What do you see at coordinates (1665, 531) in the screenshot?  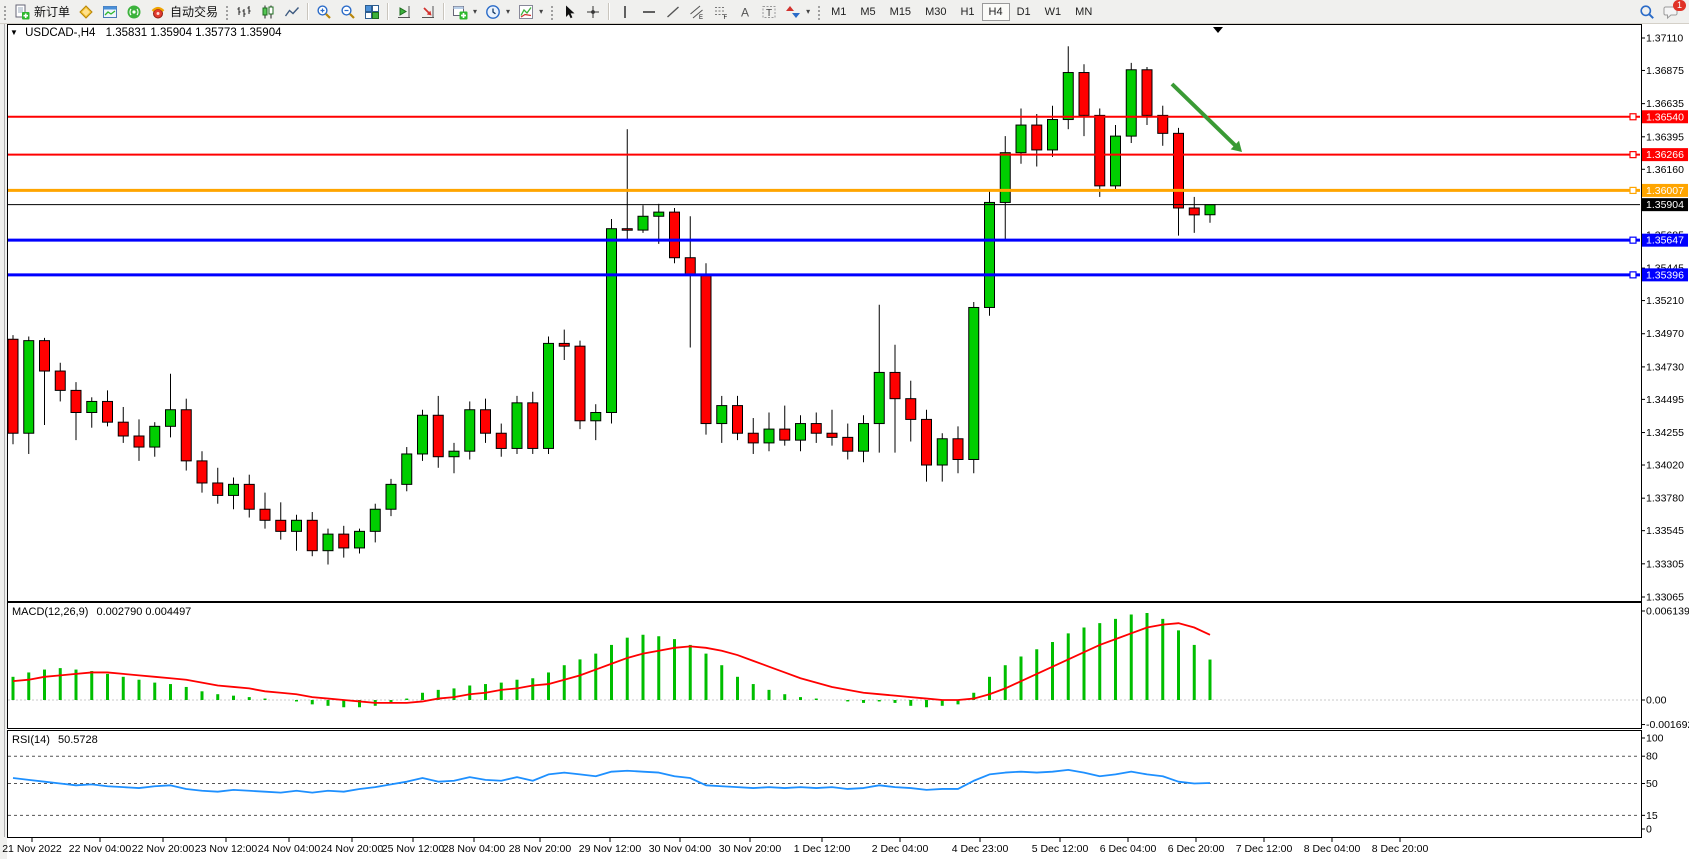 I see `svg-text: 1.33545` at bounding box center [1665, 531].